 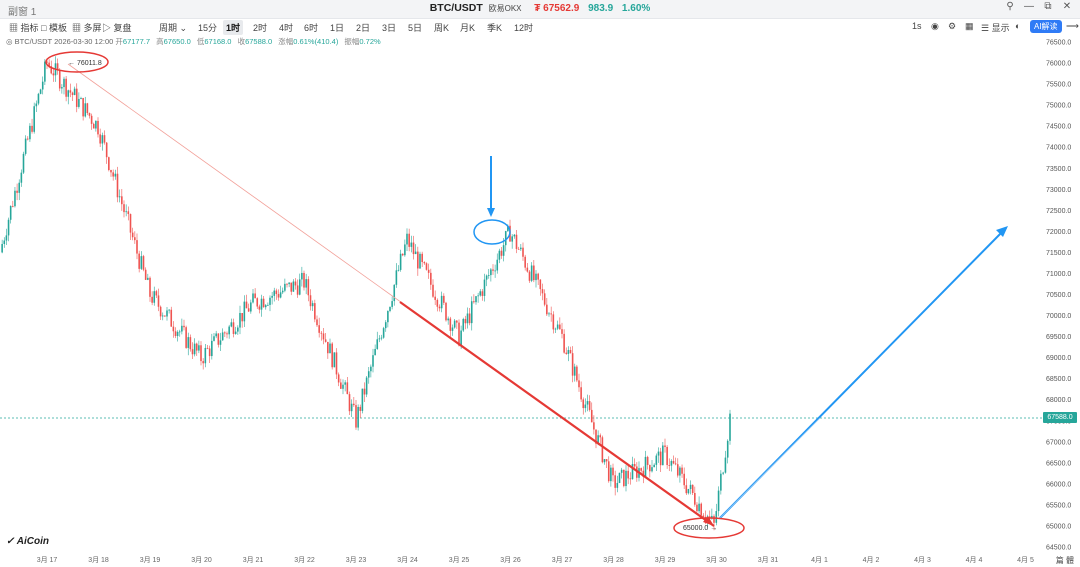 I want to click on restore-icon: ⧉, so click(x=1048, y=6).